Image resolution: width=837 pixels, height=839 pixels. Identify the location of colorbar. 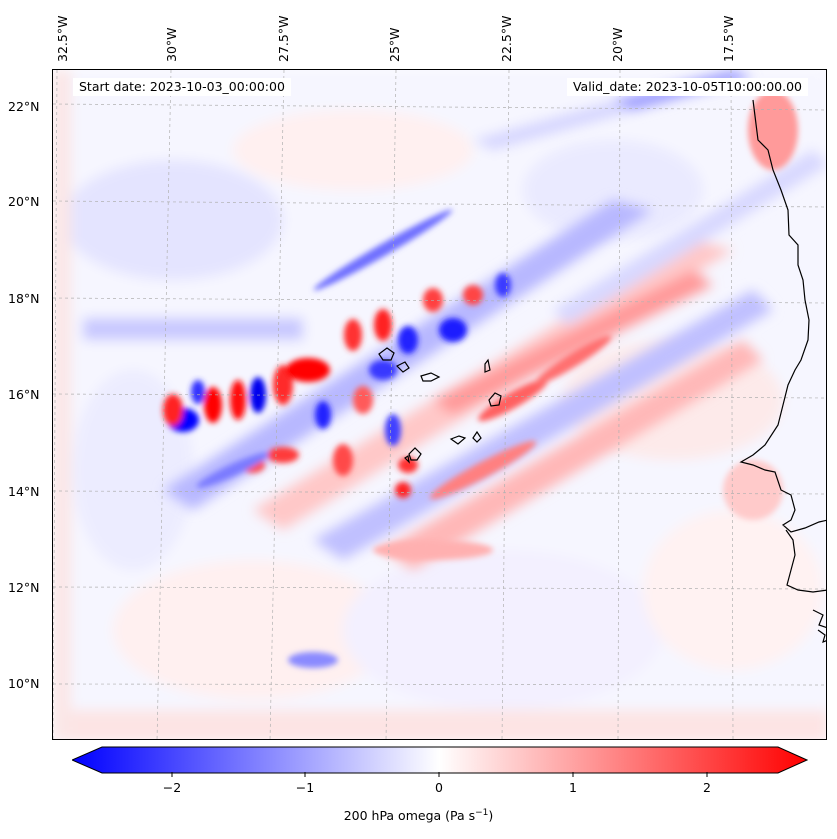
(439, 760).